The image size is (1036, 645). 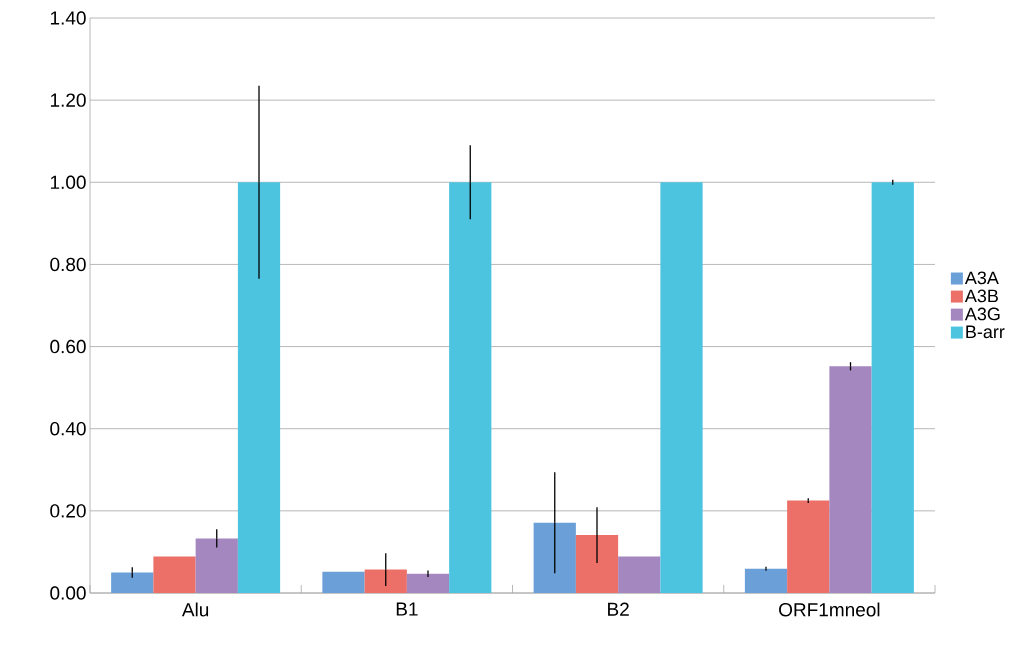 I want to click on y-tick-label: 1.00, so click(x=68, y=182).